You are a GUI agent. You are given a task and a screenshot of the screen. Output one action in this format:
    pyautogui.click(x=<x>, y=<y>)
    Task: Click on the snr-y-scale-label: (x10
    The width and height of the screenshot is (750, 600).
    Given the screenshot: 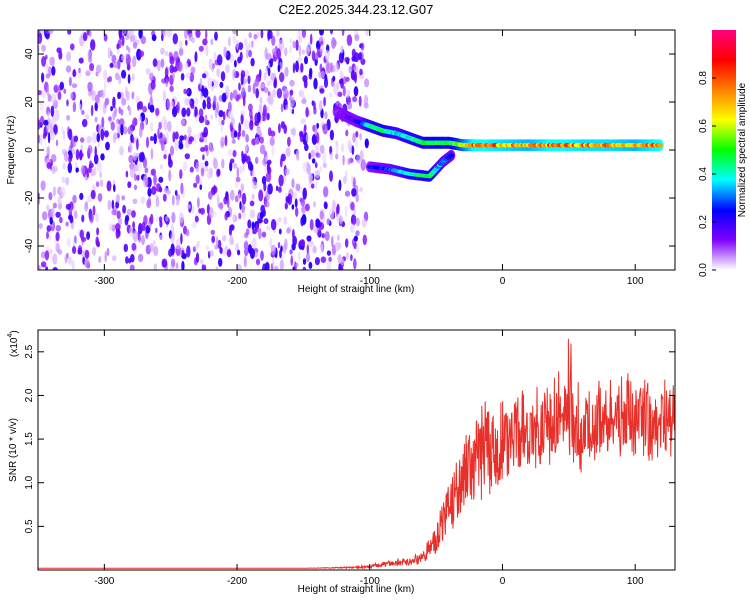 What is the action you would take?
    pyautogui.click(x=14, y=347)
    